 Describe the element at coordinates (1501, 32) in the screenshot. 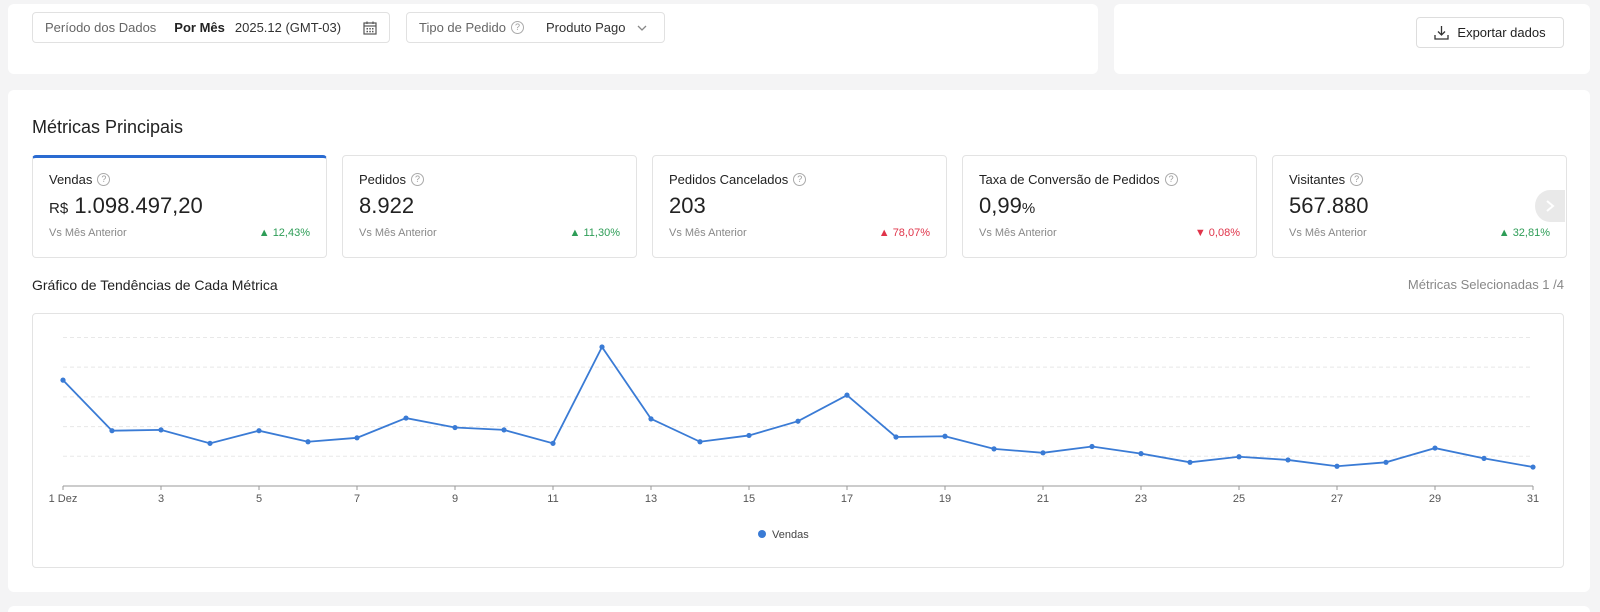

I see `export-label: Exportar dados` at that location.